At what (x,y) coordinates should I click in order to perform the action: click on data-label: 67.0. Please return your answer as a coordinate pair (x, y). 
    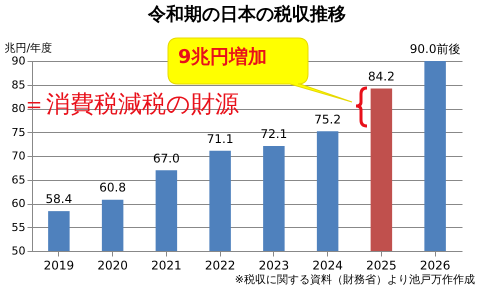
    Looking at the image, I should click on (166, 158).